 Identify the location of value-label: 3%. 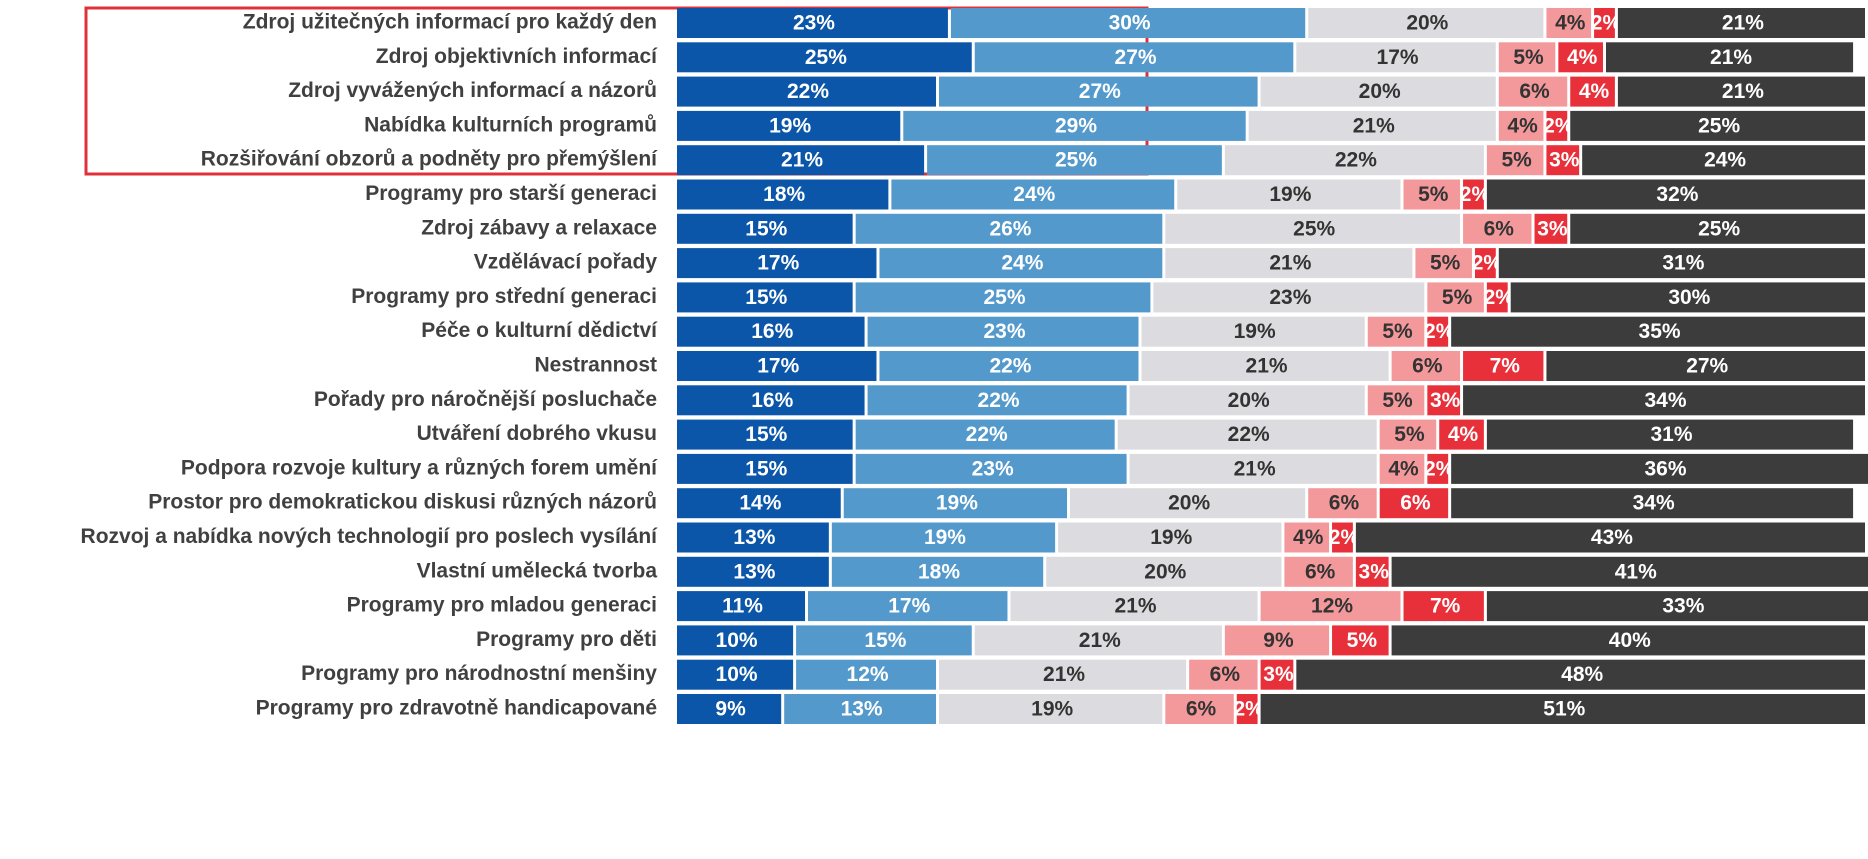
(1445, 400).